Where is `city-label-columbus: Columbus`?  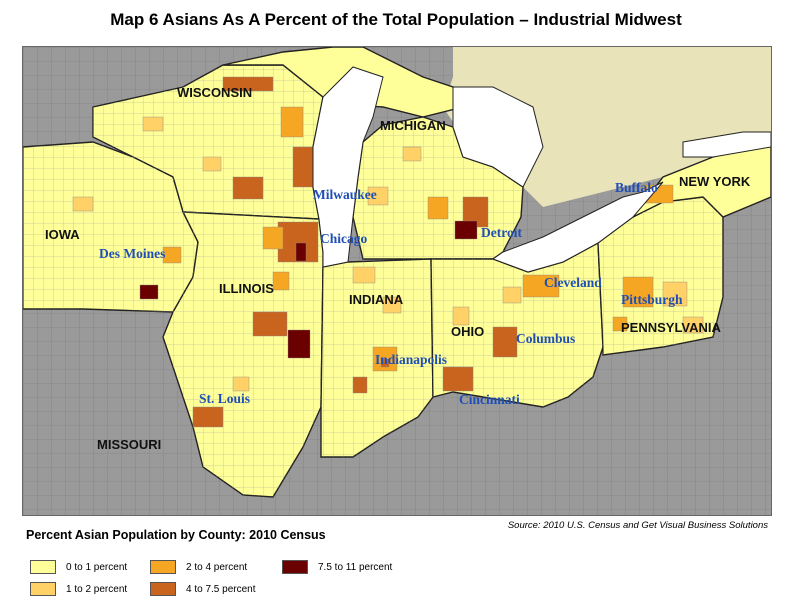
city-label-columbus: Columbus is located at coordinates (545, 338).